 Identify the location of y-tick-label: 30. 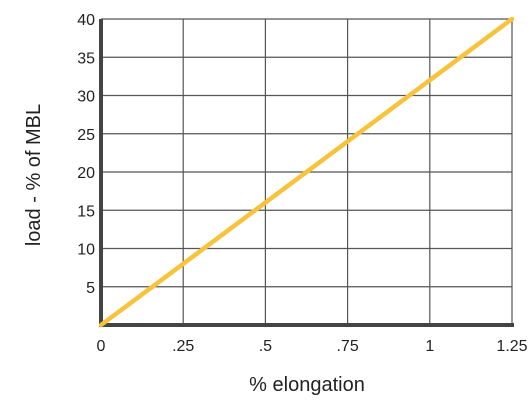
(86, 97).